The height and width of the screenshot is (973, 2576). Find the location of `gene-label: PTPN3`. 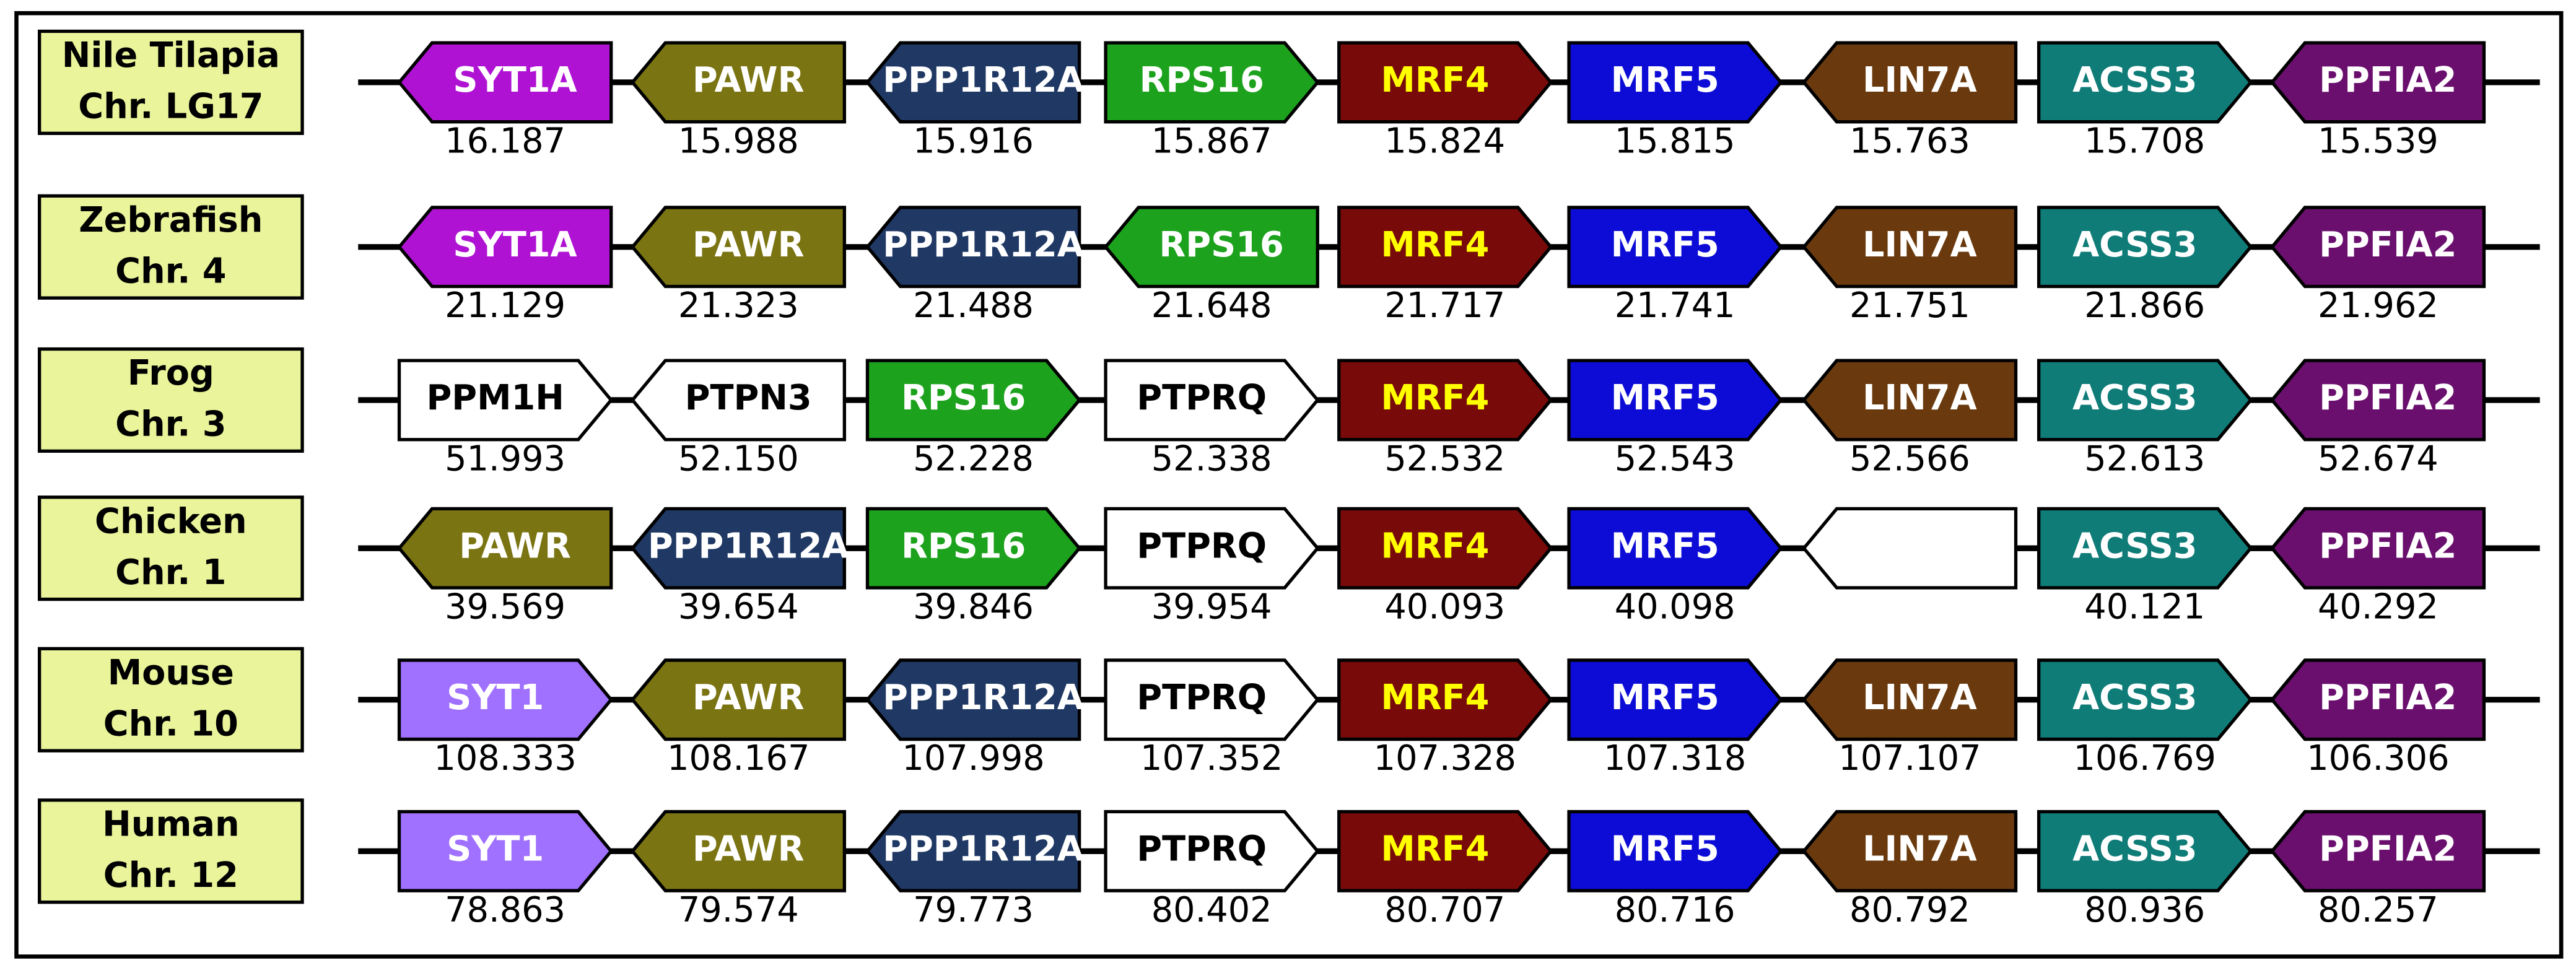

gene-label: PTPN3 is located at coordinates (748, 398).